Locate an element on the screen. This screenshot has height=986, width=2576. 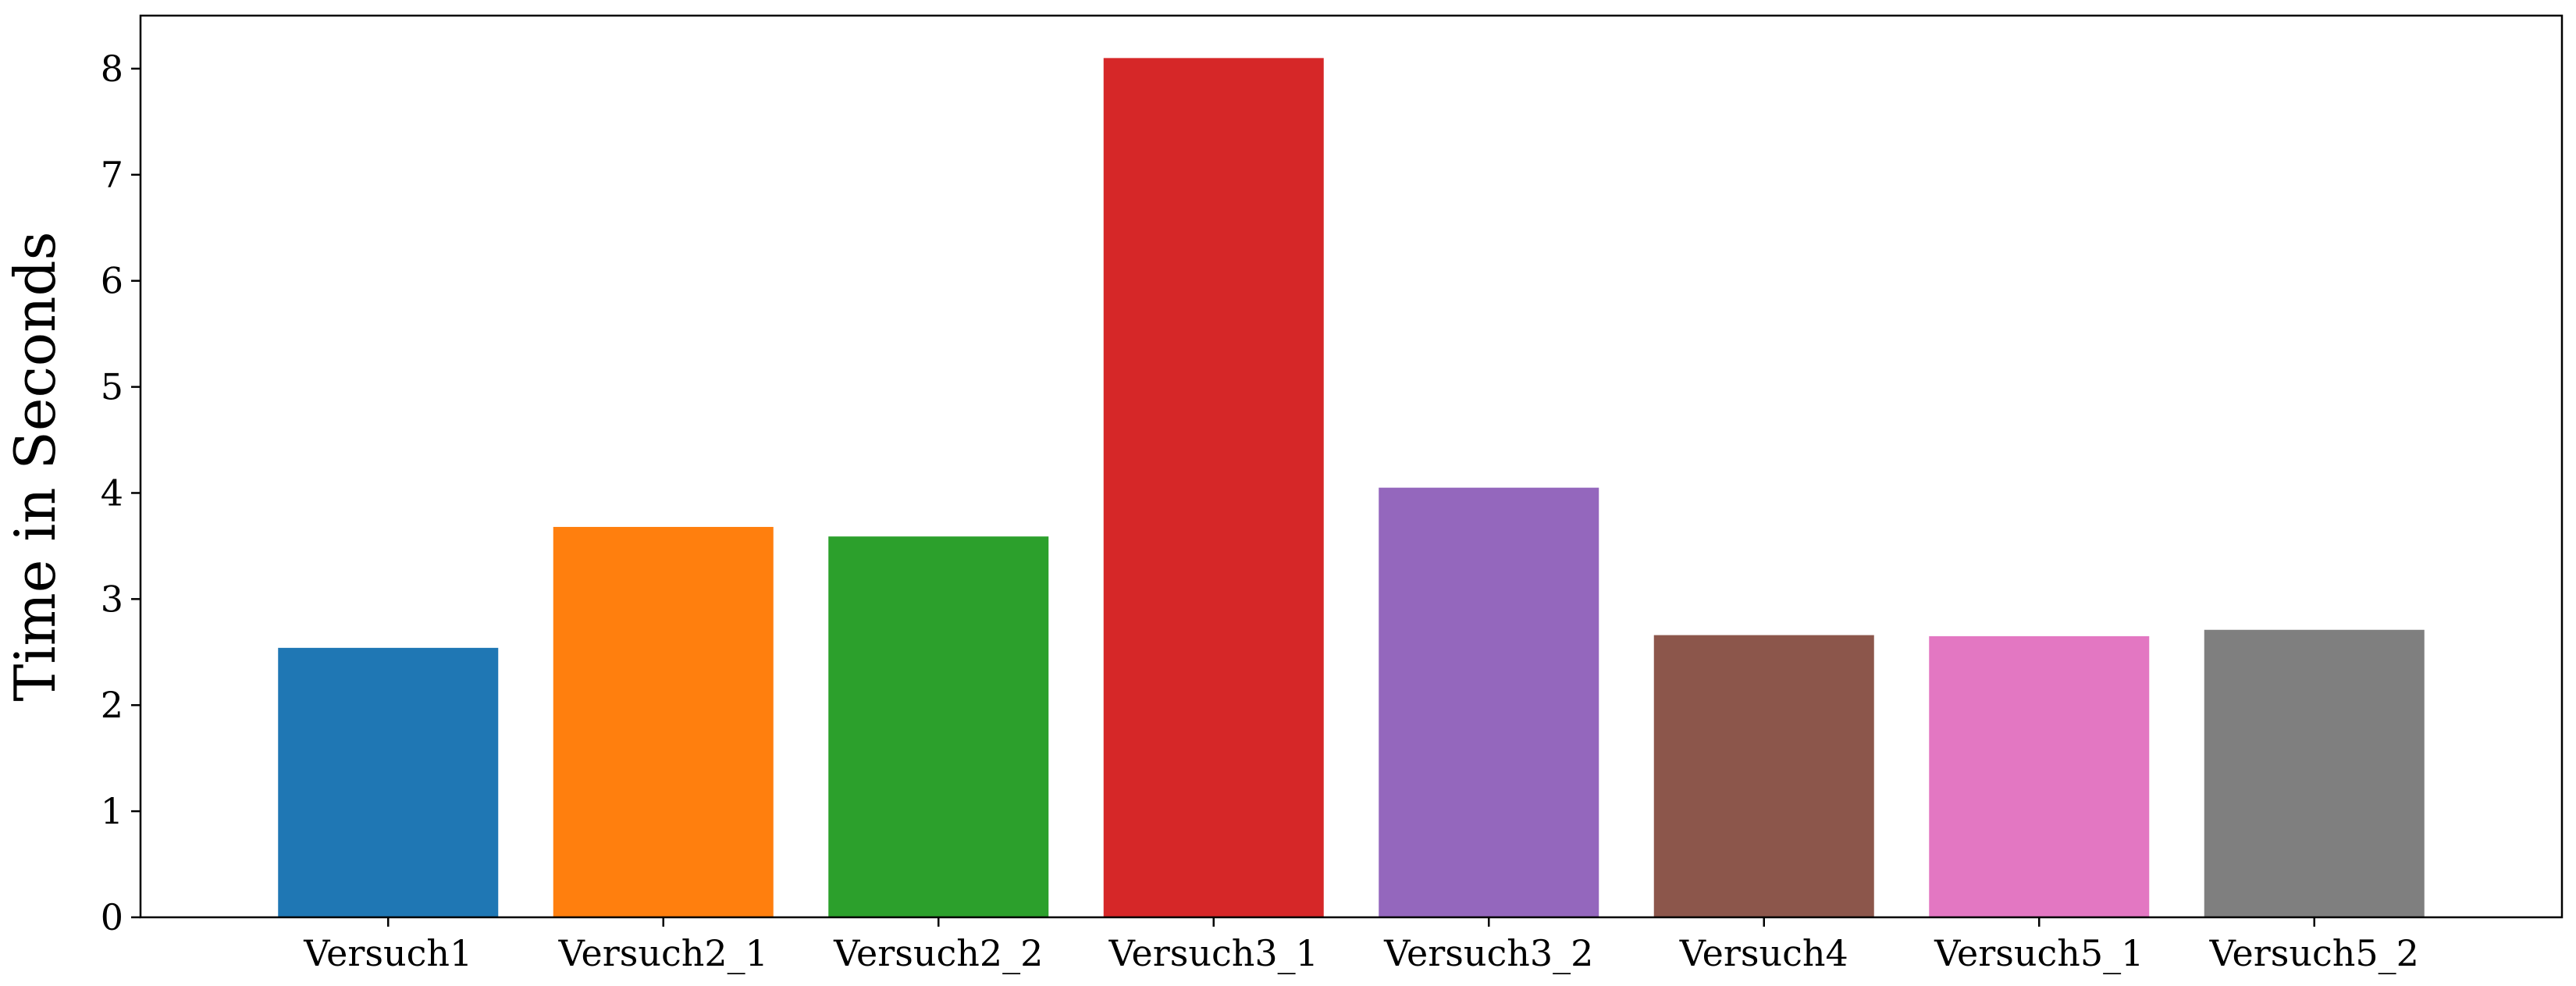
y-tick-label: 7 is located at coordinates (112, 175).